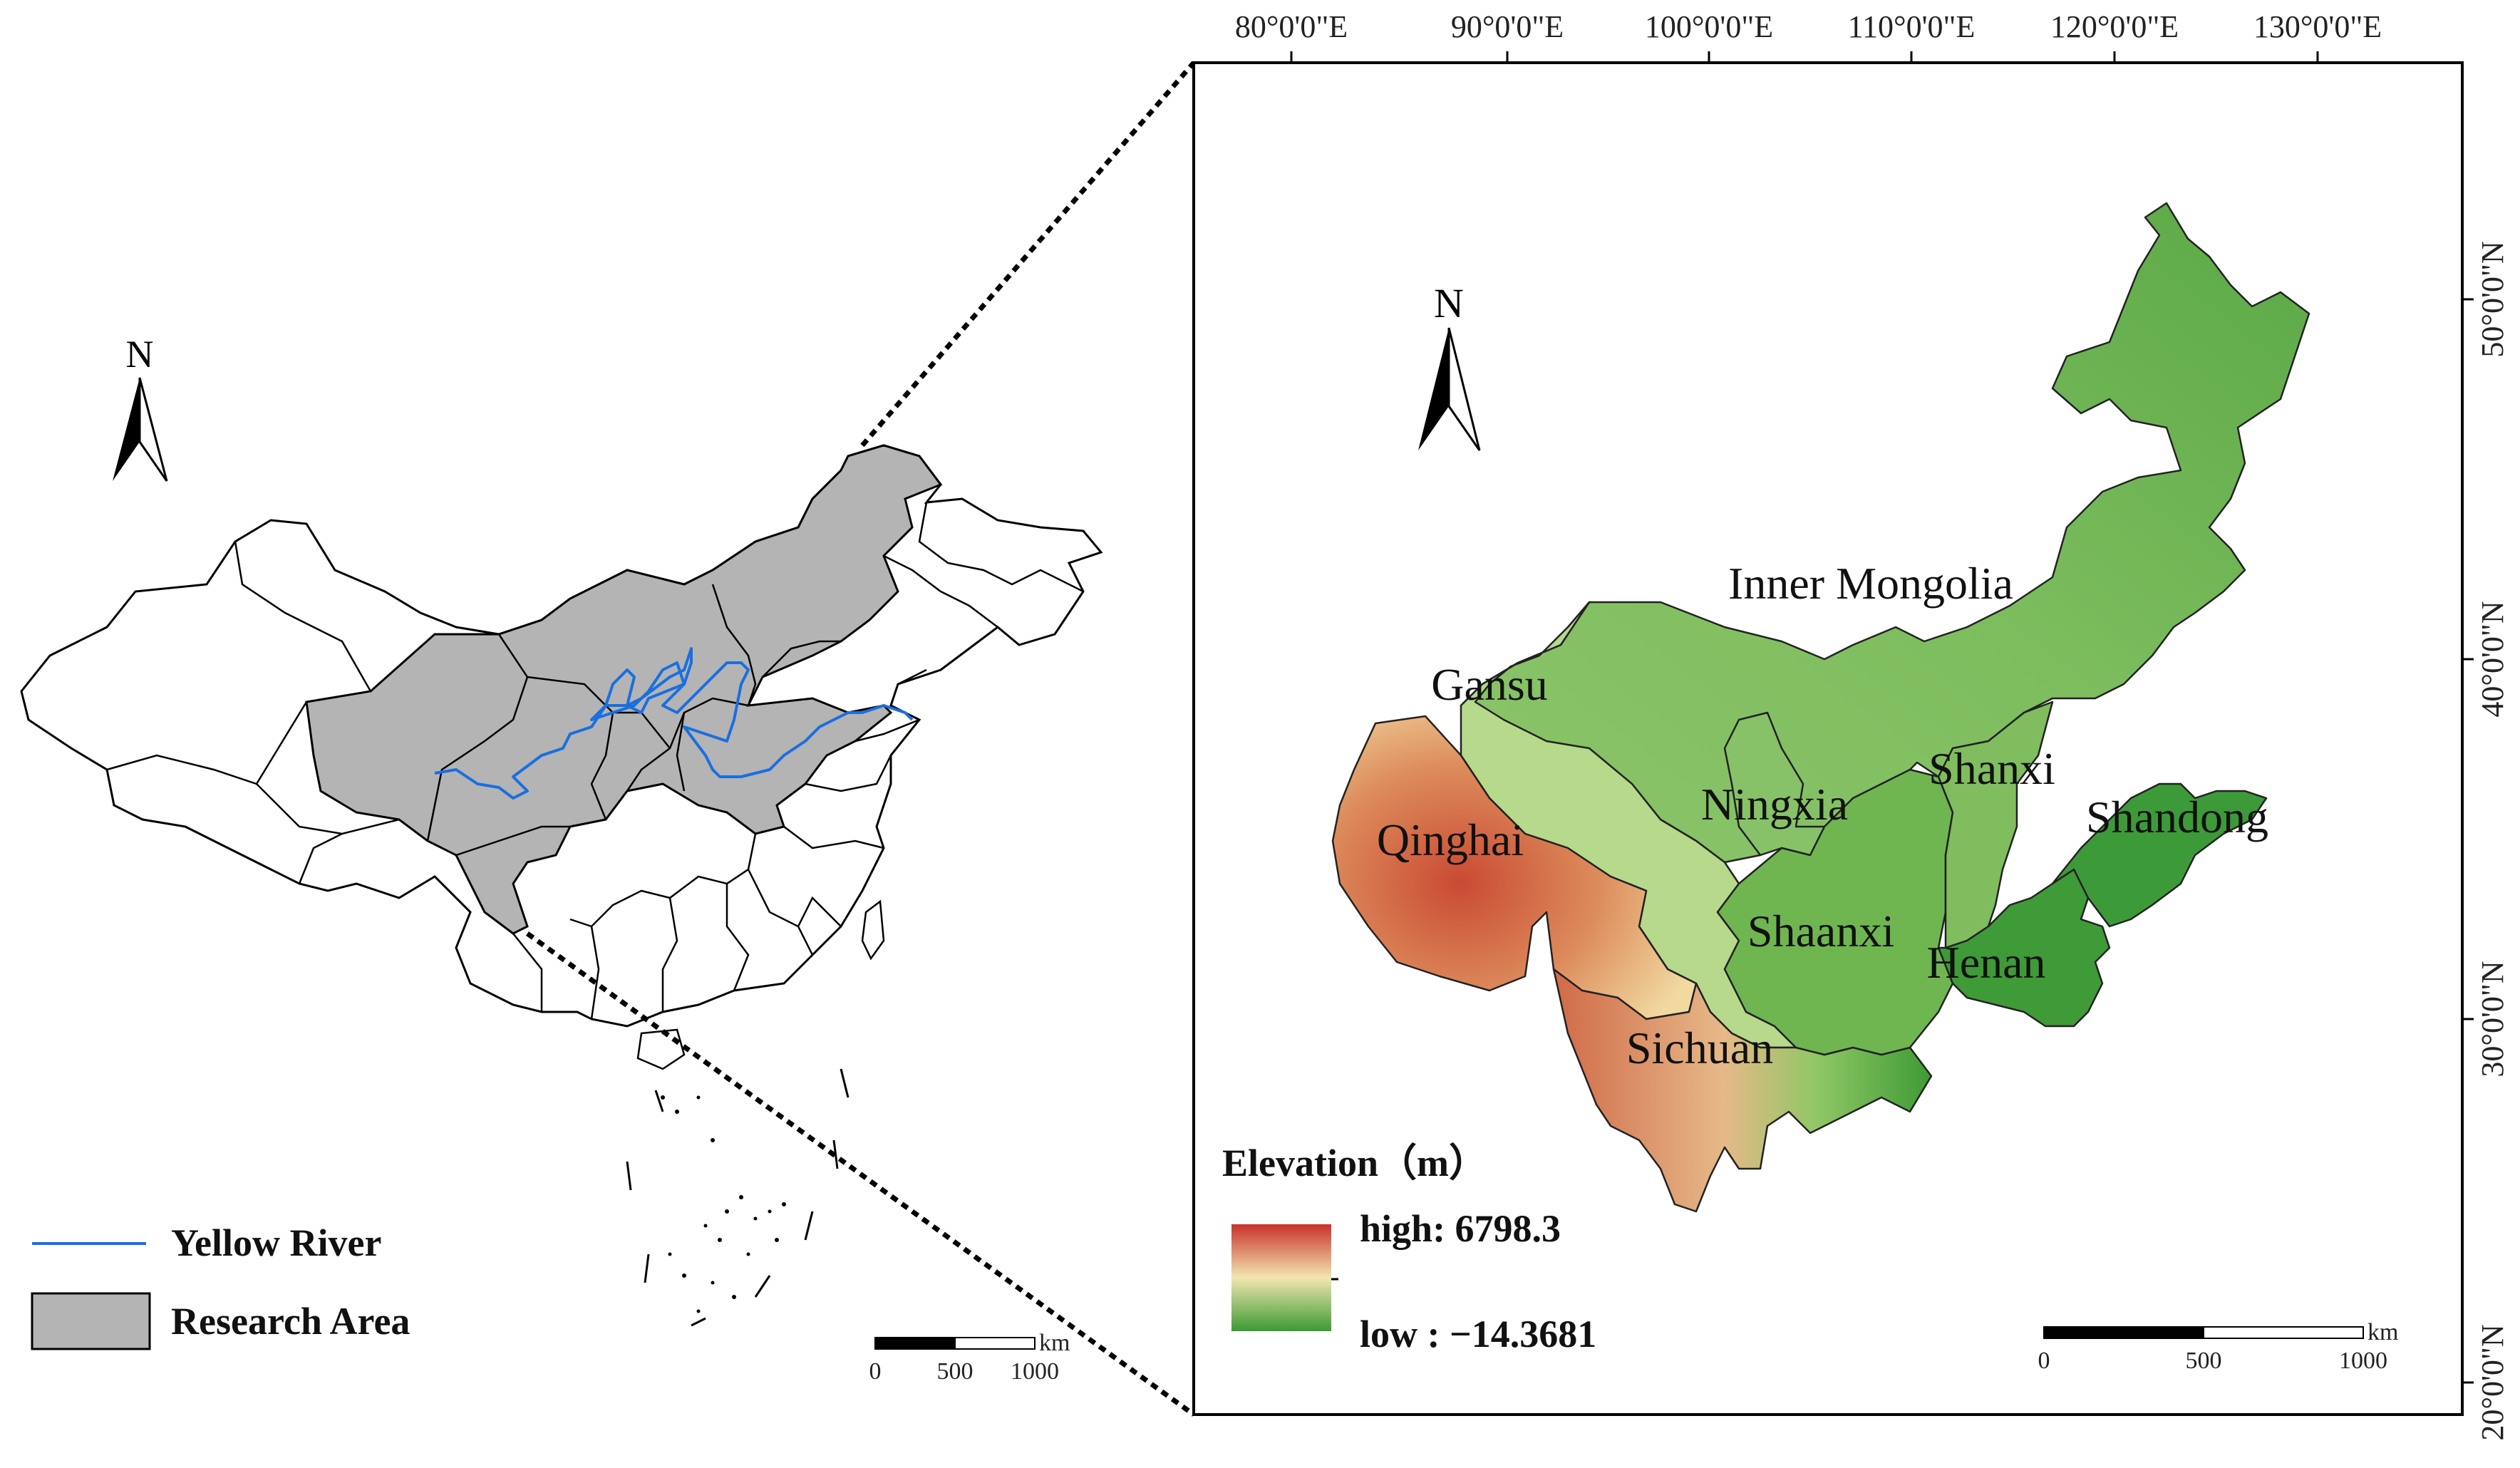 This screenshot has width=2520, height=1468. I want to click on longitude-ticks, so click(1804, 57).